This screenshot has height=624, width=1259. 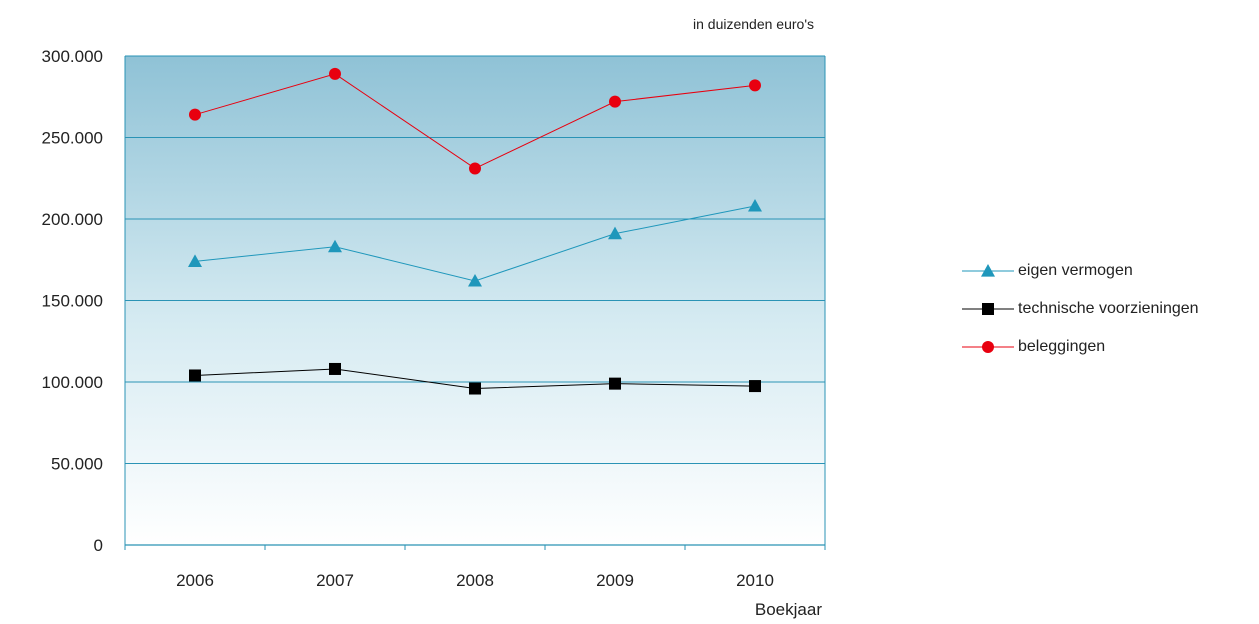 I want to click on unit-label: in duizenden euro's, so click(x=753, y=24).